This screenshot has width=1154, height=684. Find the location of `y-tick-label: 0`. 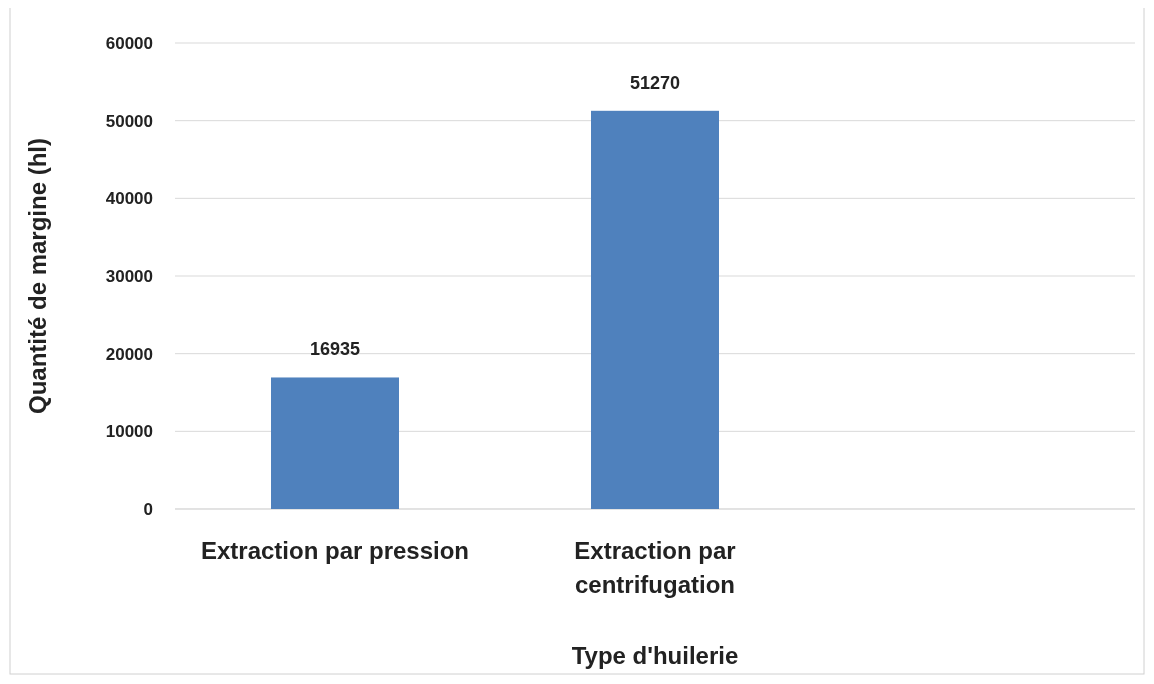

y-tick-label: 0 is located at coordinates (148, 509).